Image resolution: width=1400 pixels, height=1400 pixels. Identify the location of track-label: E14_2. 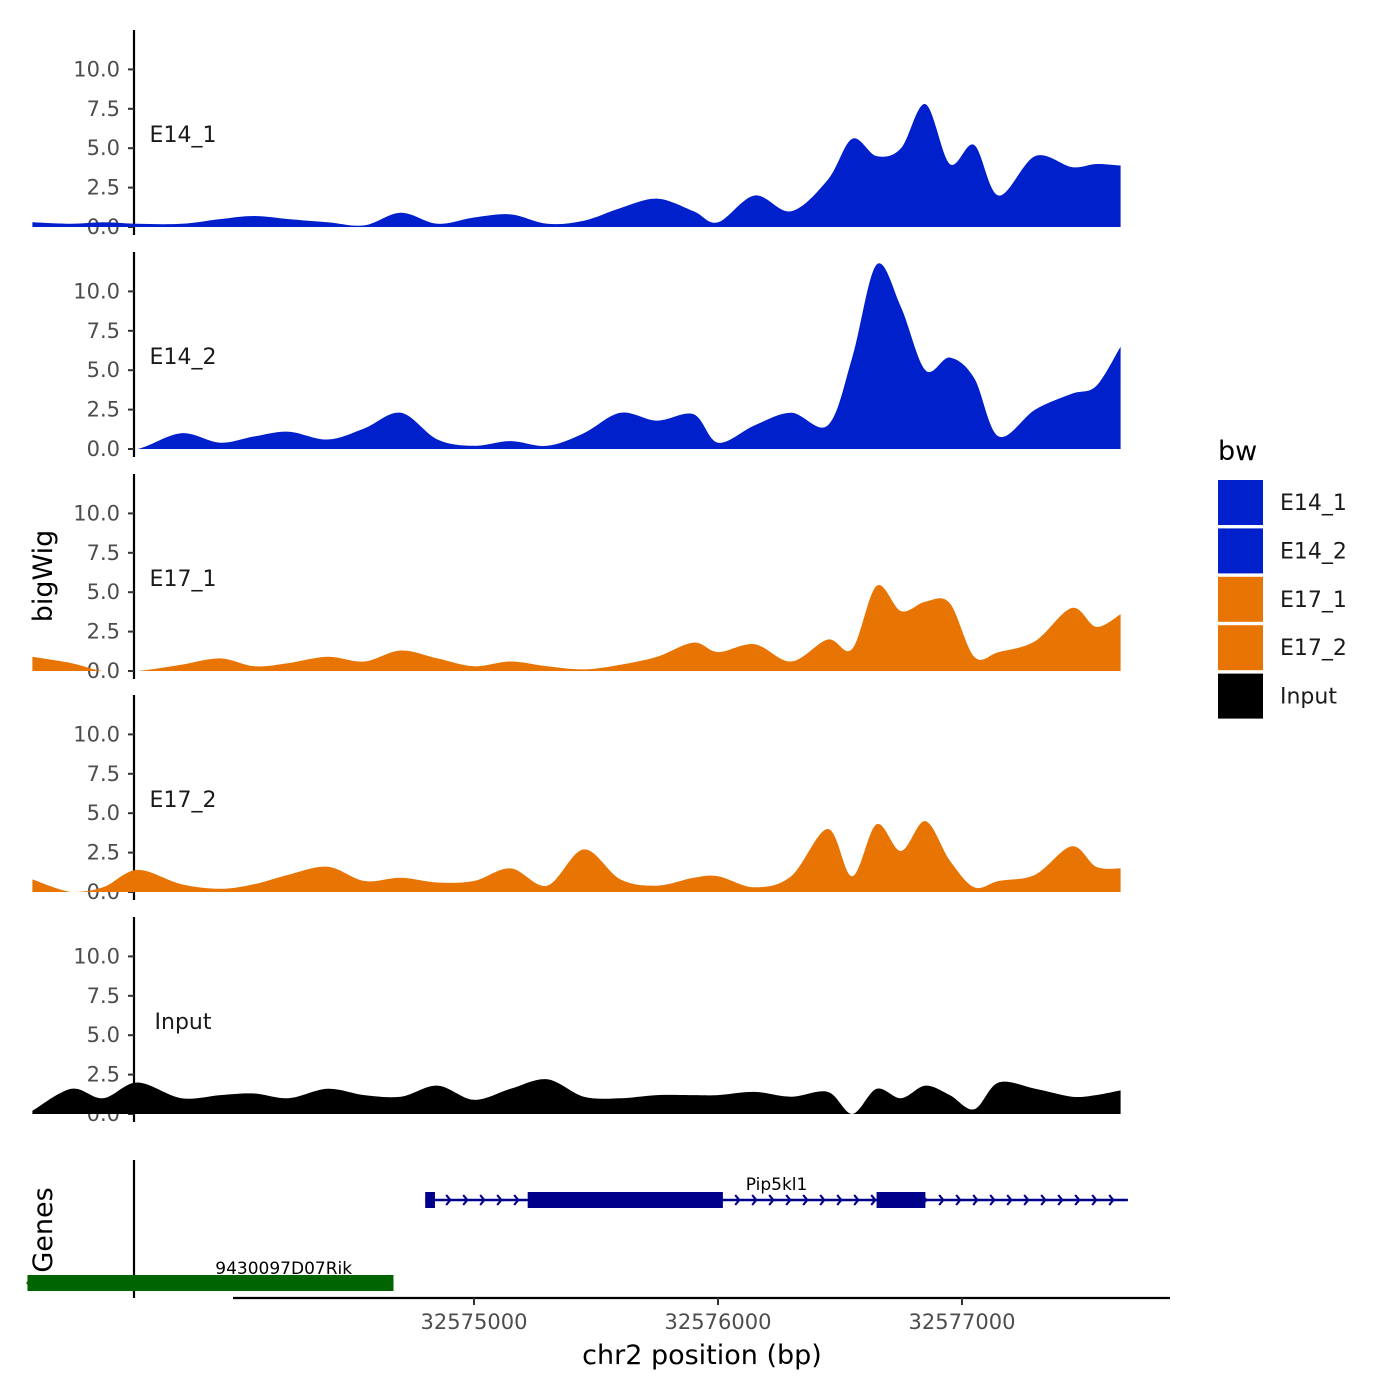
(183, 357).